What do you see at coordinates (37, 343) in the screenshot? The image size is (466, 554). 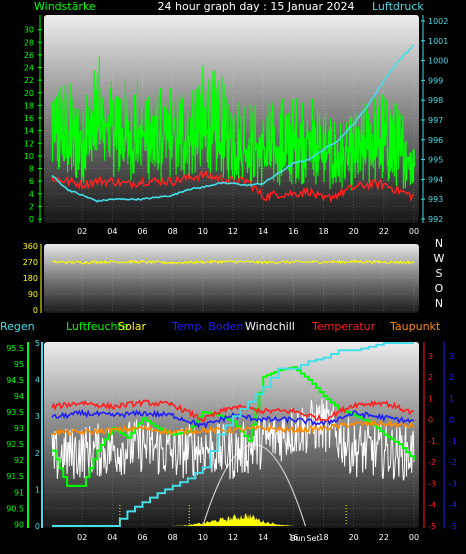 I see `rain-tick-label: 5` at bounding box center [37, 343].